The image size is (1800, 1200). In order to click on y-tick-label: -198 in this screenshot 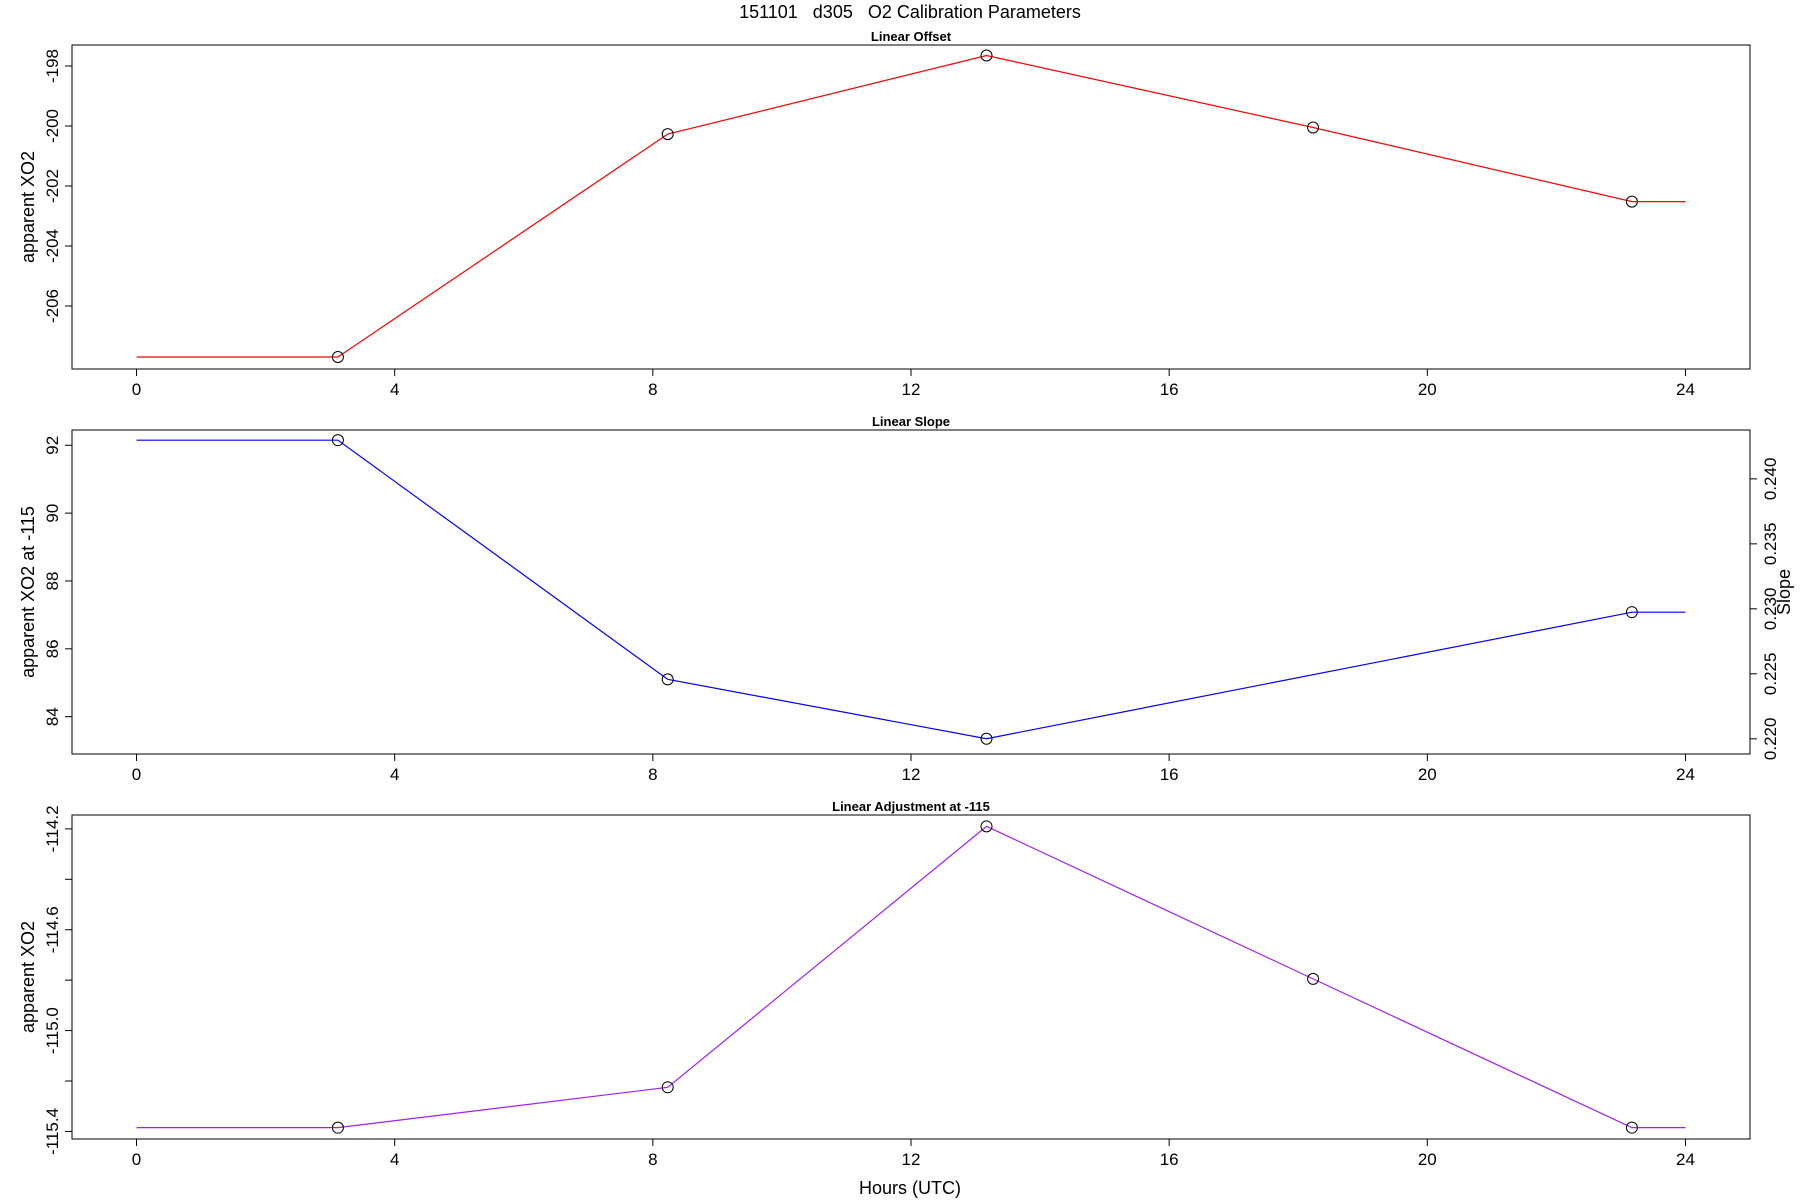, I will do `click(52, 66)`.